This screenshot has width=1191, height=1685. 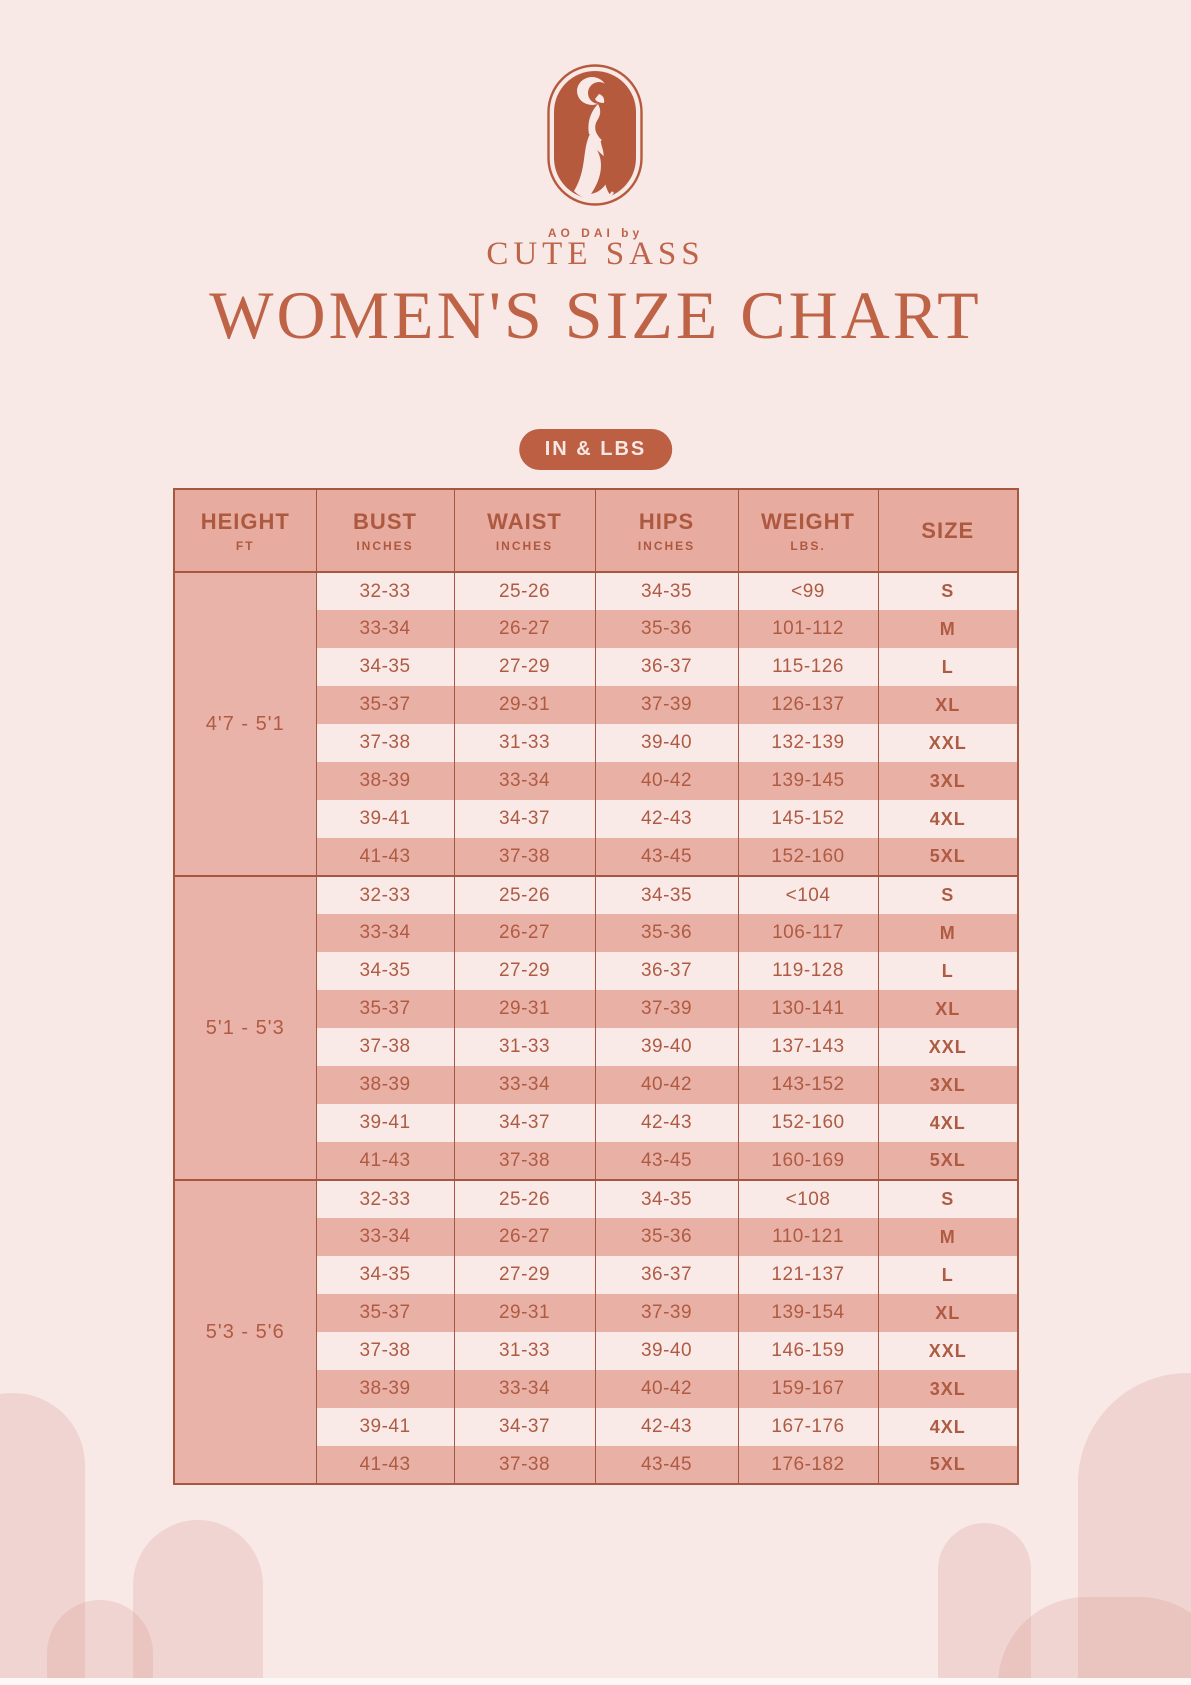 I want to click on table-row: 5'3 - 5'6 32-33 25-26 34-35 <108 S, so click(x=595, y=1331).